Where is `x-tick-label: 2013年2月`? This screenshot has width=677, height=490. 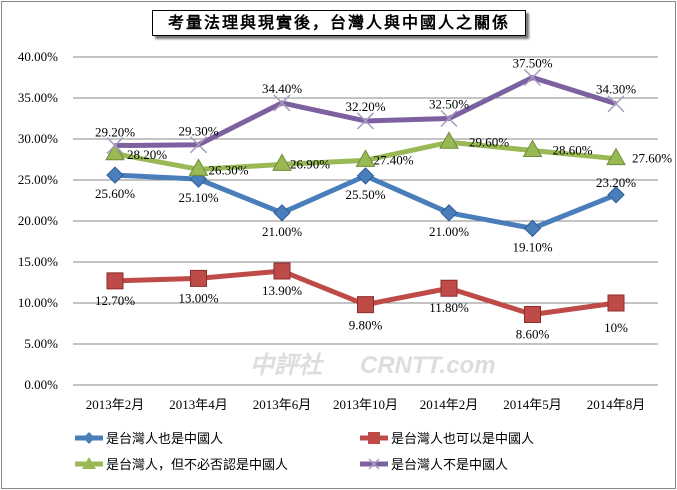 x-tick-label: 2013年2月 is located at coordinates (115, 404).